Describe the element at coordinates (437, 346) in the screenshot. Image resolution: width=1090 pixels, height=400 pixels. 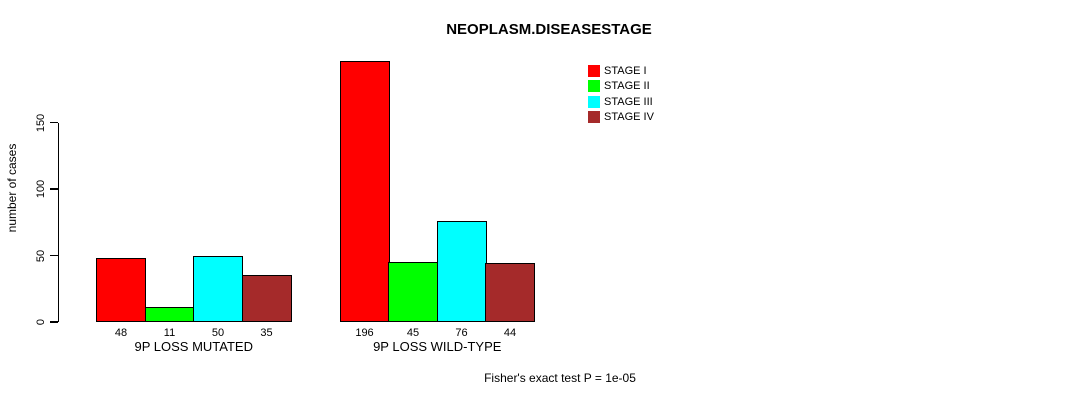
I see `group-label-9p-loss-wild-type: 9P LOSS WILD-TYPE` at that location.